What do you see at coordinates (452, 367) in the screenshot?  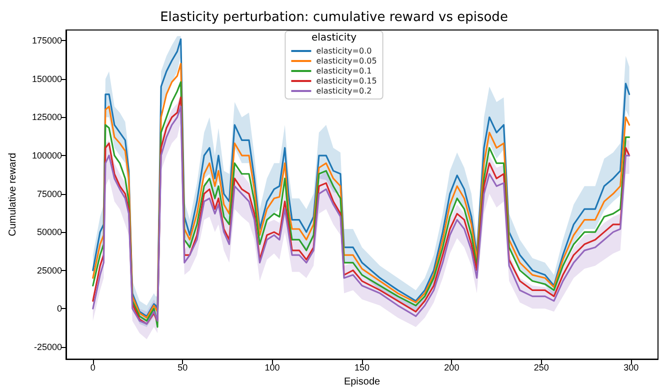 I see `x-tick-label: 200` at bounding box center [452, 367].